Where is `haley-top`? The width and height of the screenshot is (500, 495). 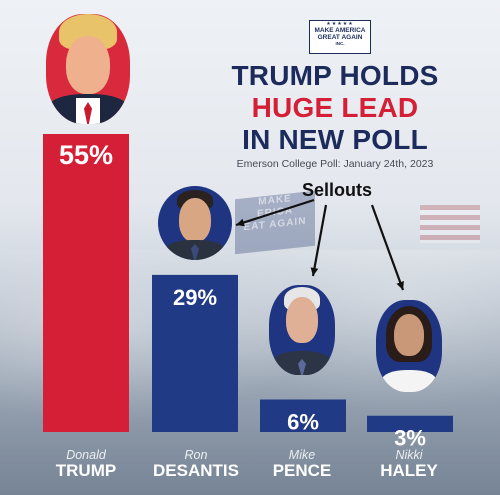
haley-top is located at coordinates (409, 381).